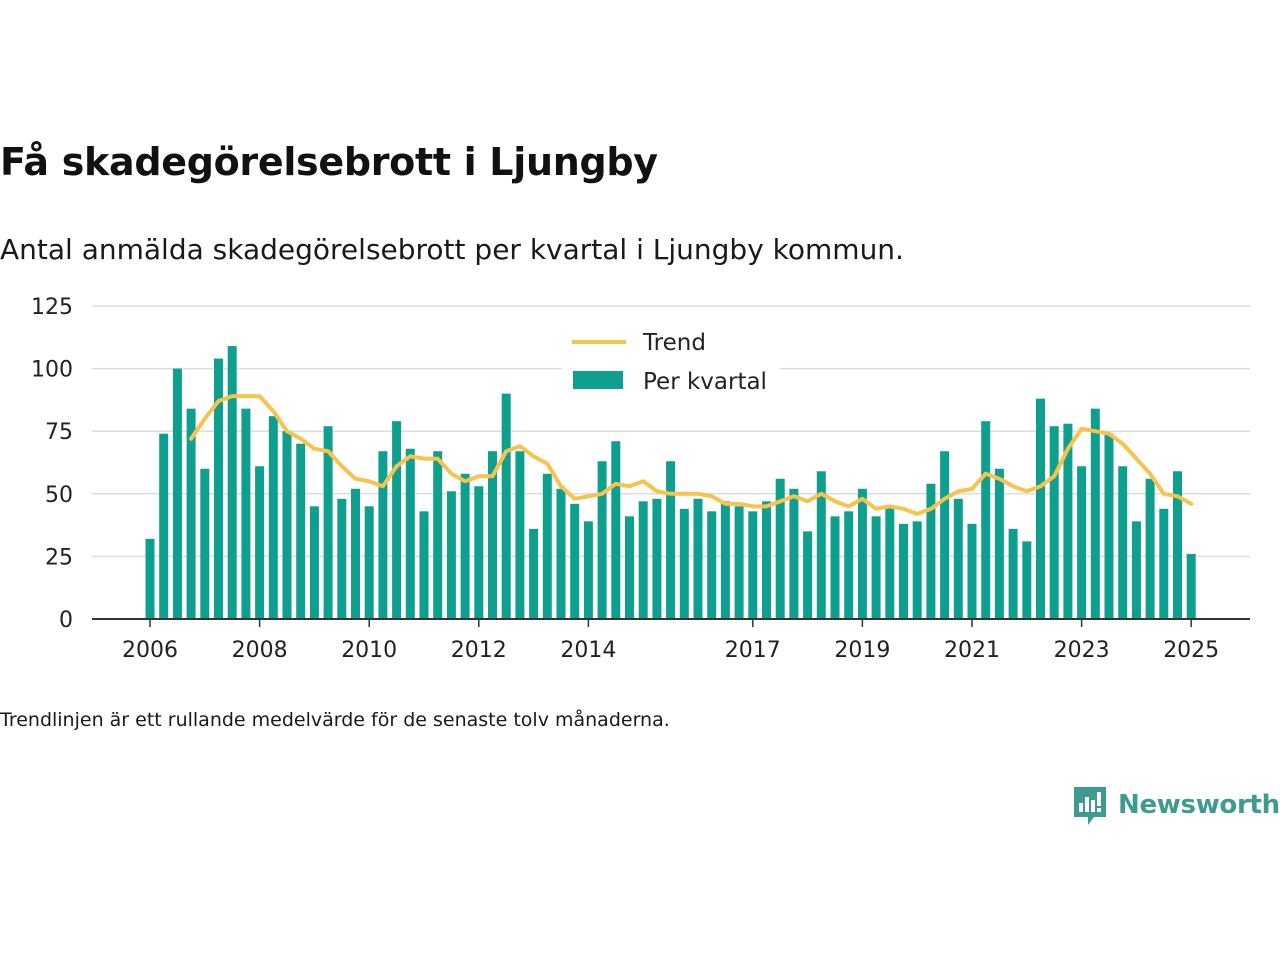 This screenshot has height=960, width=1280. What do you see at coordinates (674, 343) in the screenshot?
I see `legend-trend-label: Trend` at bounding box center [674, 343].